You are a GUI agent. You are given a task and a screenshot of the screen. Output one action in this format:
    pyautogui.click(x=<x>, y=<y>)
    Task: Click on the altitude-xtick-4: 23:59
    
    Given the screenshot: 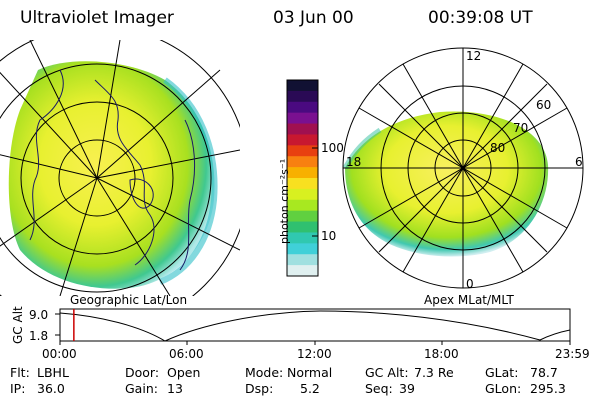 What is the action you would take?
    pyautogui.click(x=572, y=354)
    